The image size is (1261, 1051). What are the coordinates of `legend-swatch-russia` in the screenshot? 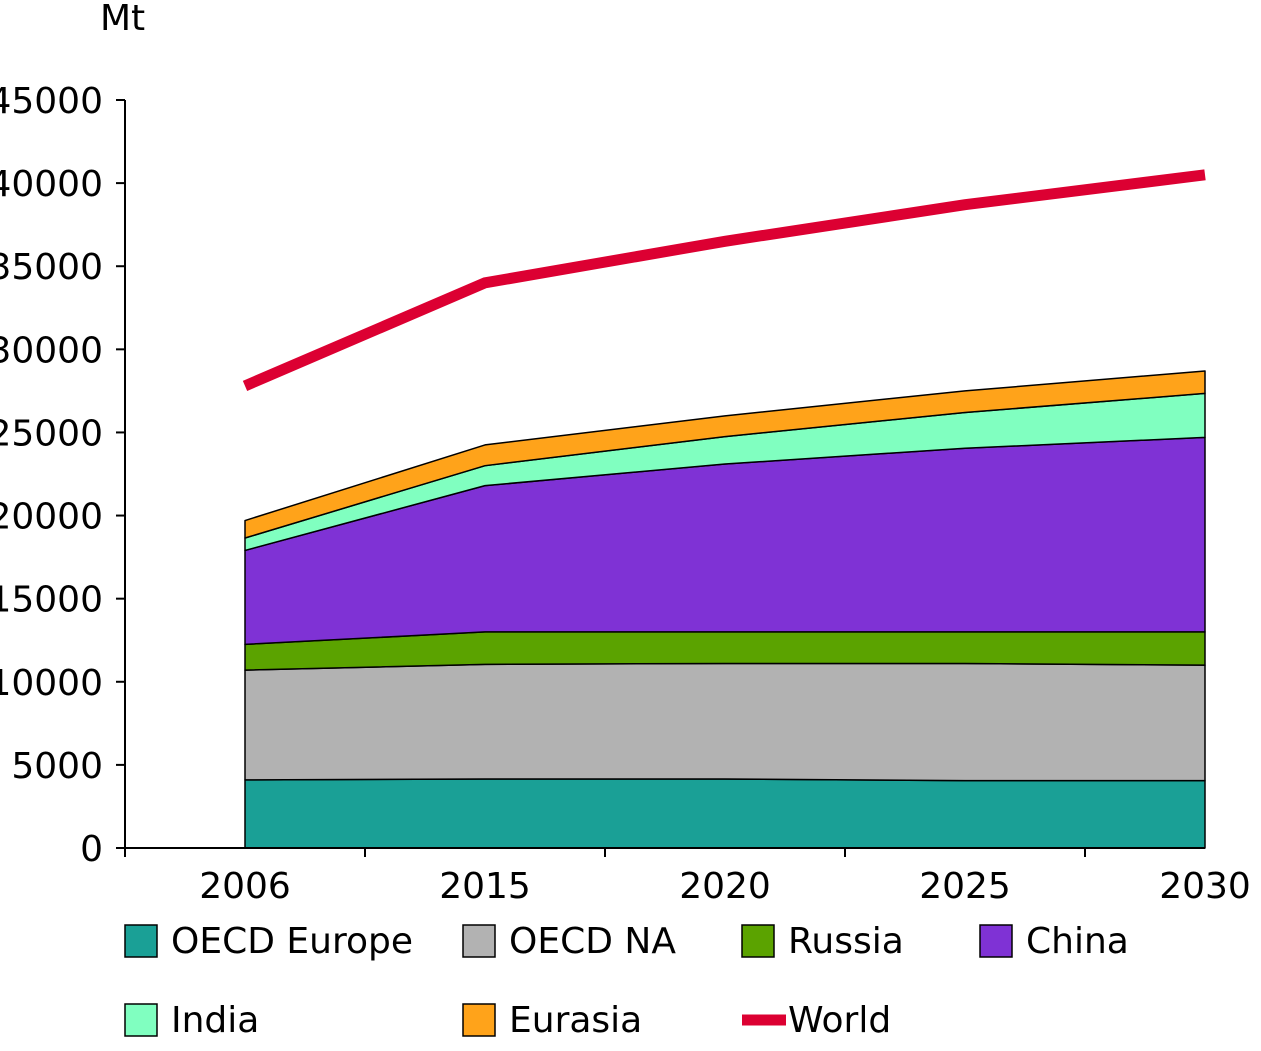 It's located at (758, 941).